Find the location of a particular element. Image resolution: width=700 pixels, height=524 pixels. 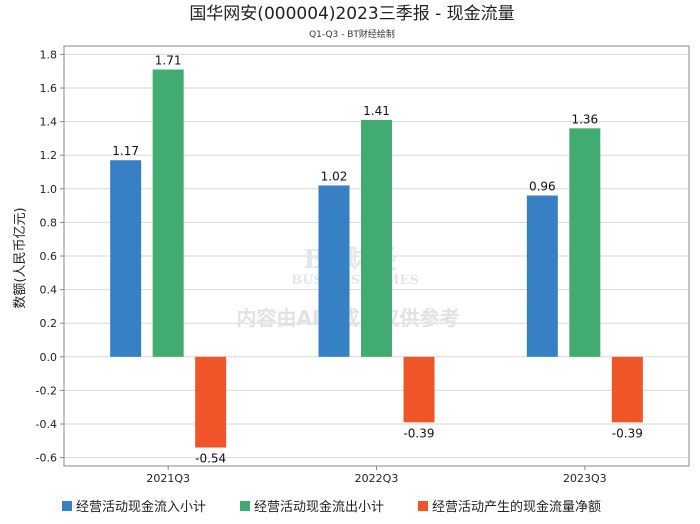

y-tick-label: 1.6 is located at coordinates (49, 88).